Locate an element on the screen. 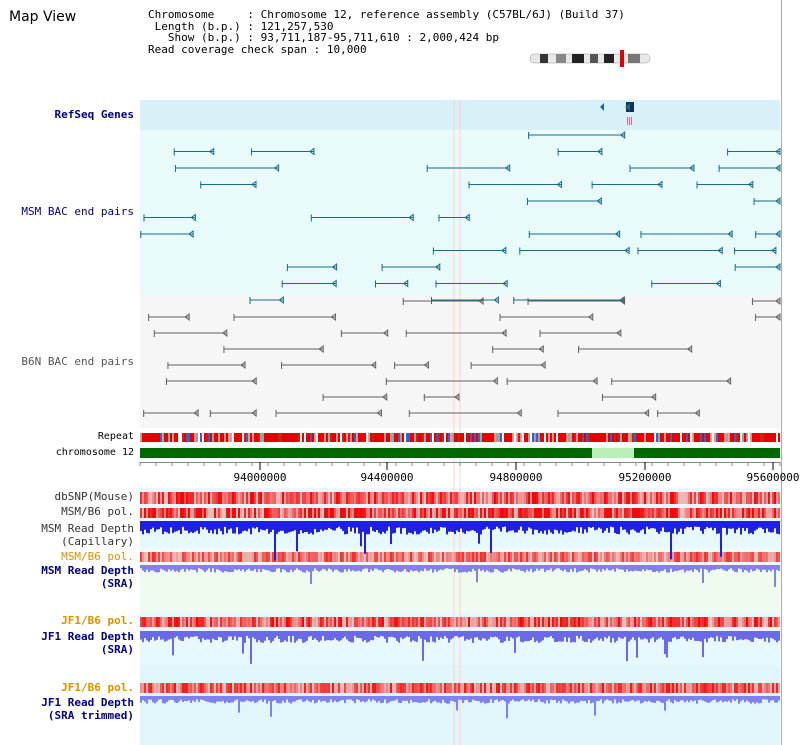 The height and width of the screenshot is (745, 800). msm-b6-pol-2-label: MSM/B6 pol. is located at coordinates (97, 556).